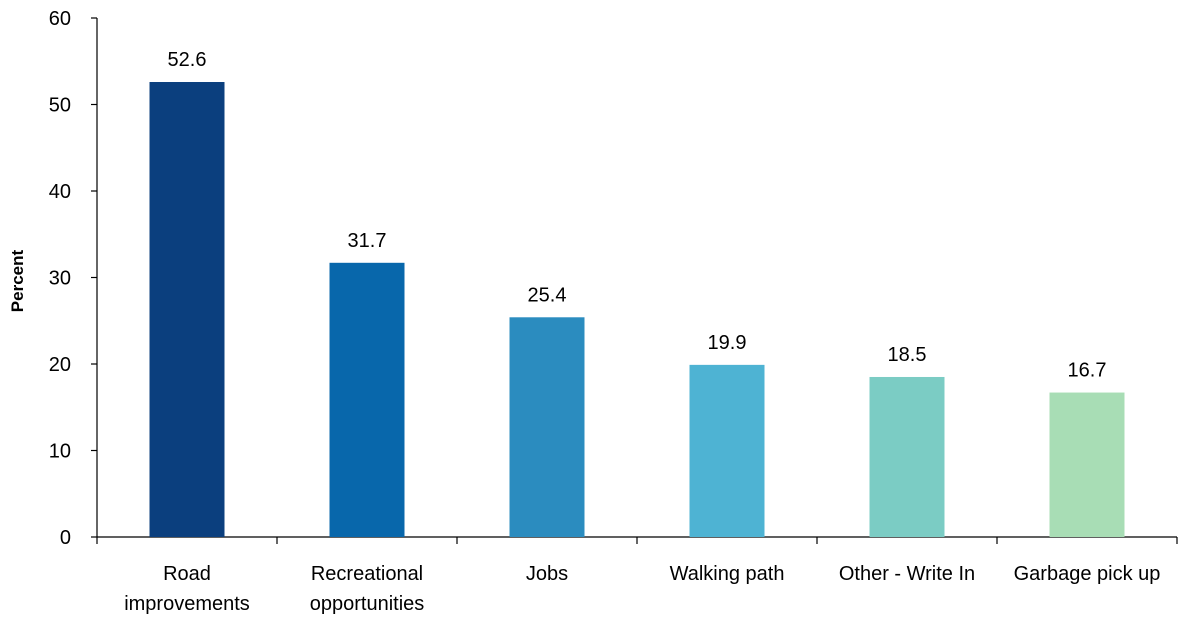  Describe the element at coordinates (65, 538) in the screenshot. I see `y-tick-label: 0` at that location.